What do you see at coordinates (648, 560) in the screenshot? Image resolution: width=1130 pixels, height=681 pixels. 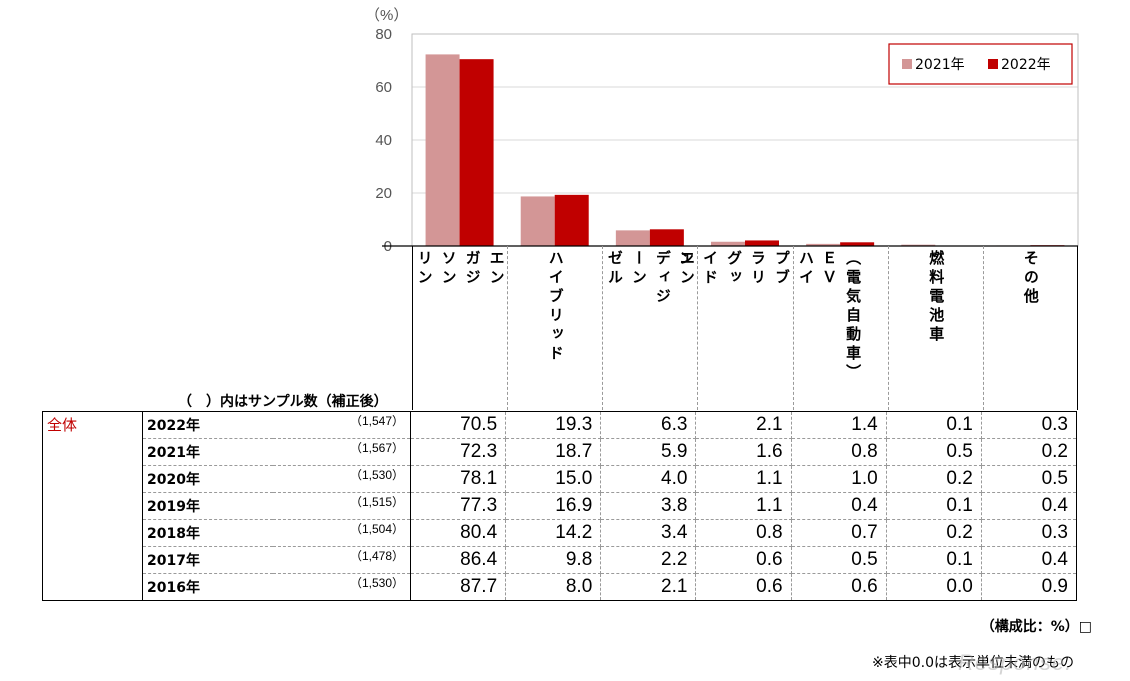 I see `value-cell: 2.2` at bounding box center [648, 560].